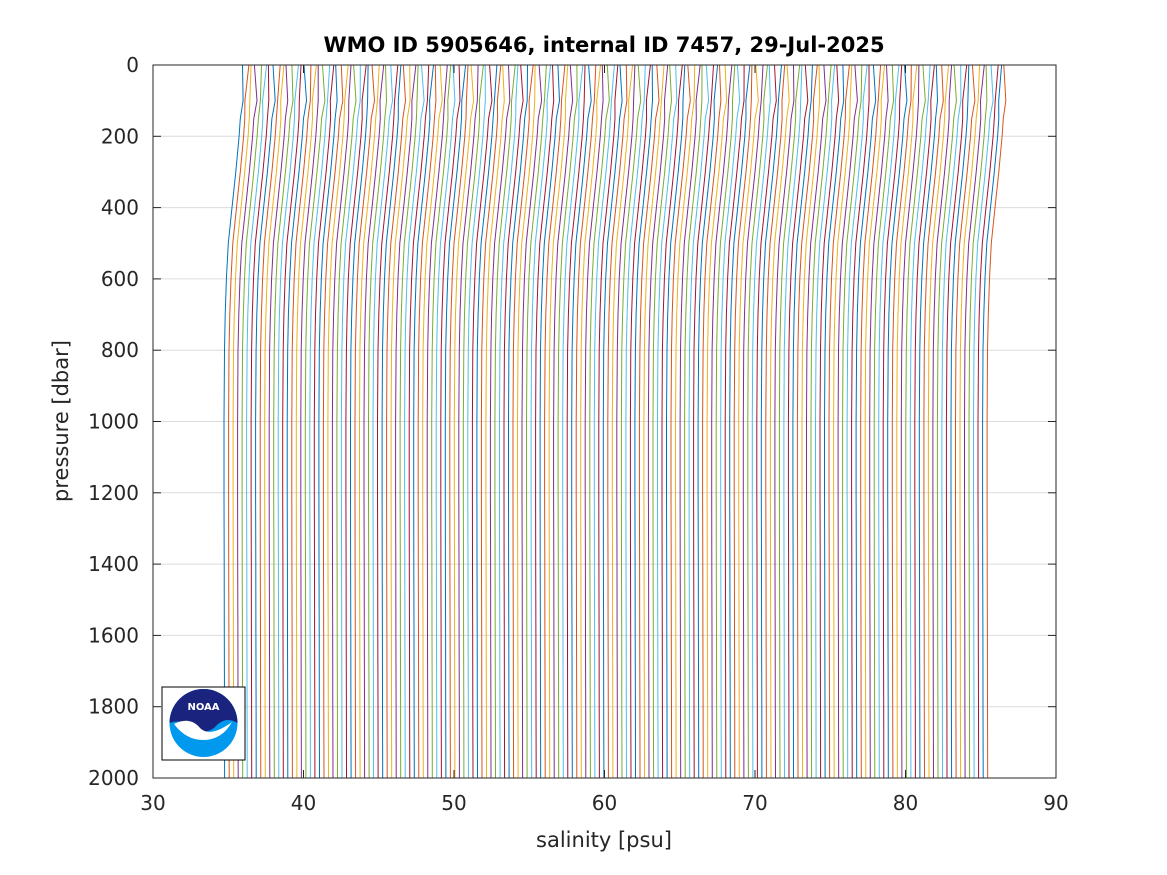  Describe the element at coordinates (203, 723) in the screenshot. I see `noaa-logo: NOAA` at that location.